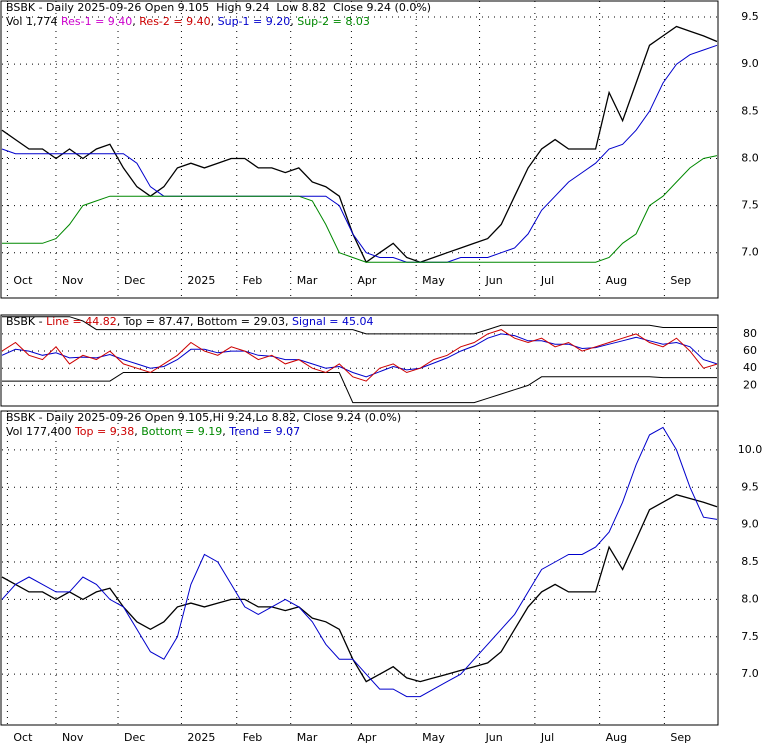 The width and height of the screenshot is (780, 749). I want to click on header-segment: Bottom = 9.19, so click(181, 431).